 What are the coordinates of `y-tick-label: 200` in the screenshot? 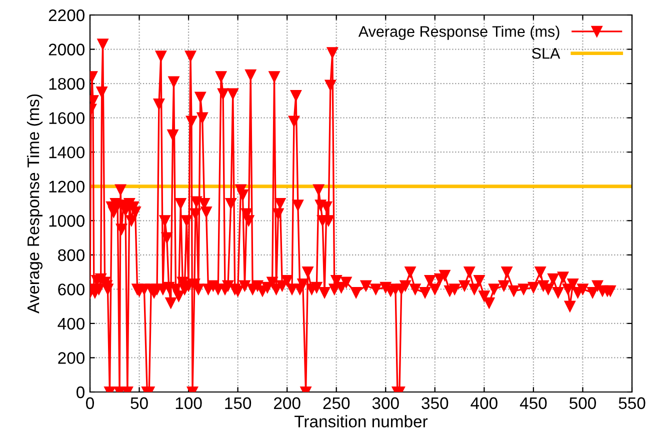 It's located at (71, 358).